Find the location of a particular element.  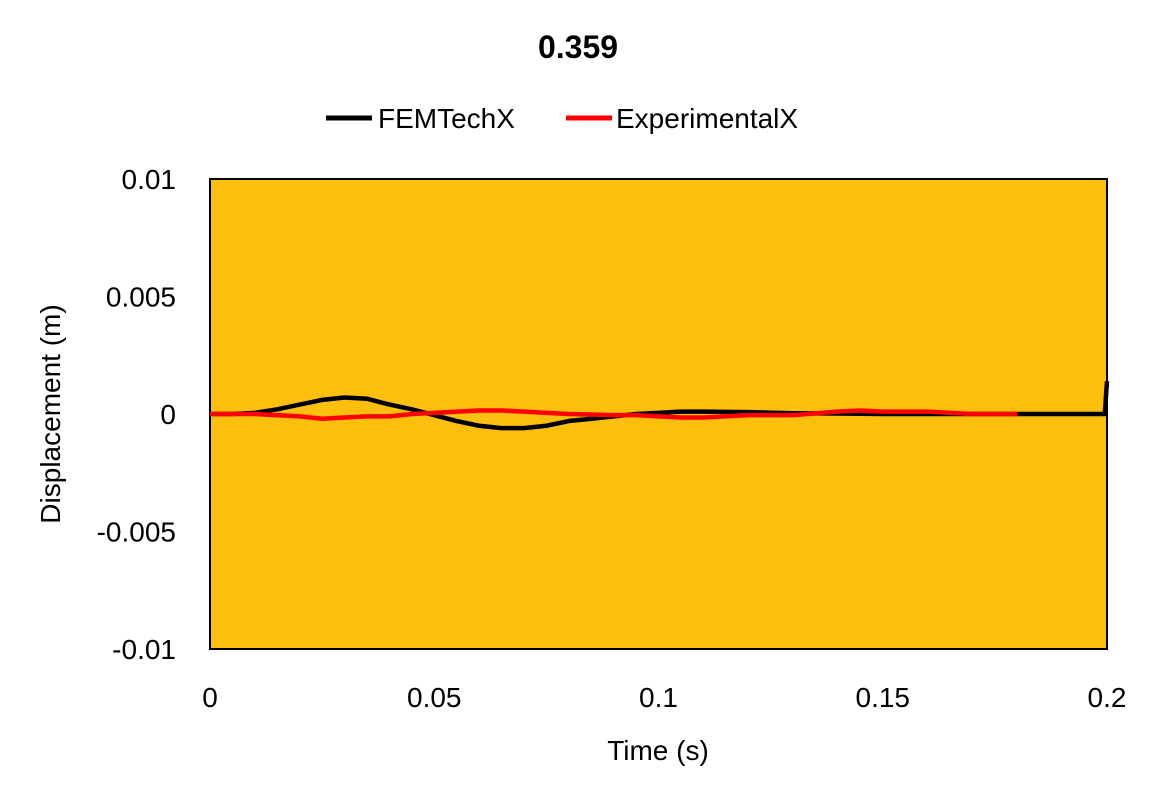

legend: FEMTechX ExperimentalX is located at coordinates (562, 118).